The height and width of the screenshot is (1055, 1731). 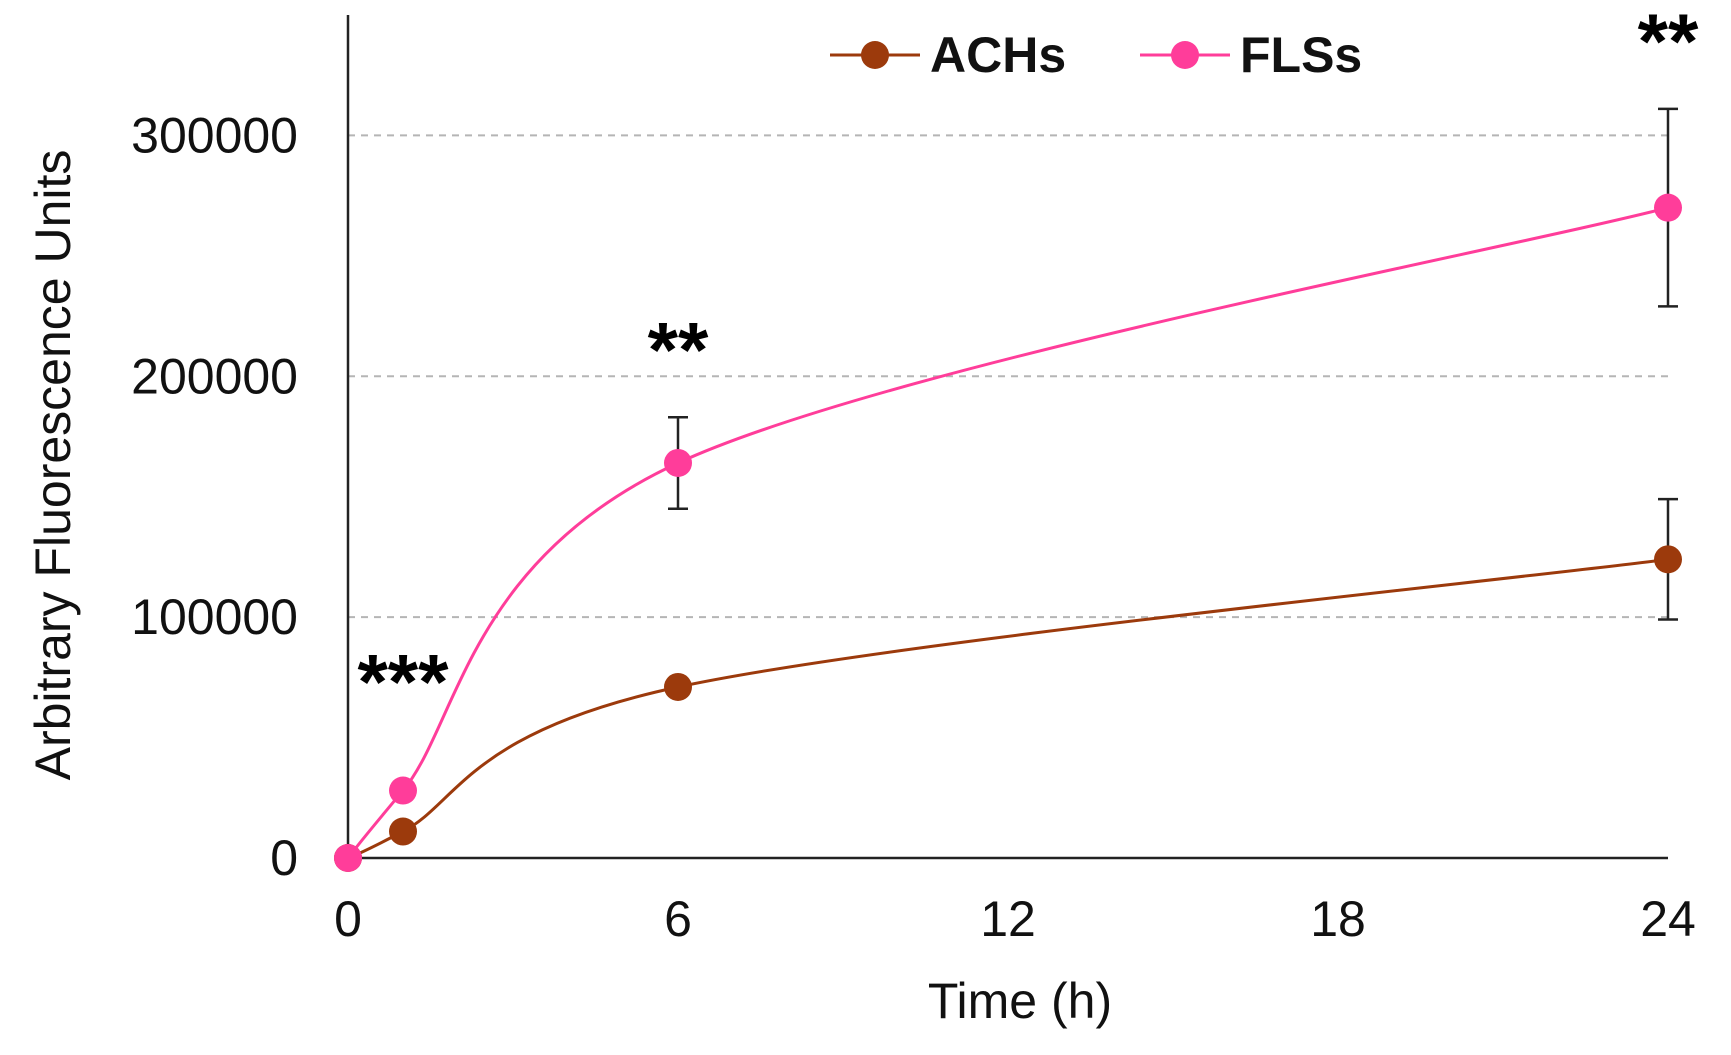 I want to click on y-tick-label: 200000, so click(x=214, y=376).